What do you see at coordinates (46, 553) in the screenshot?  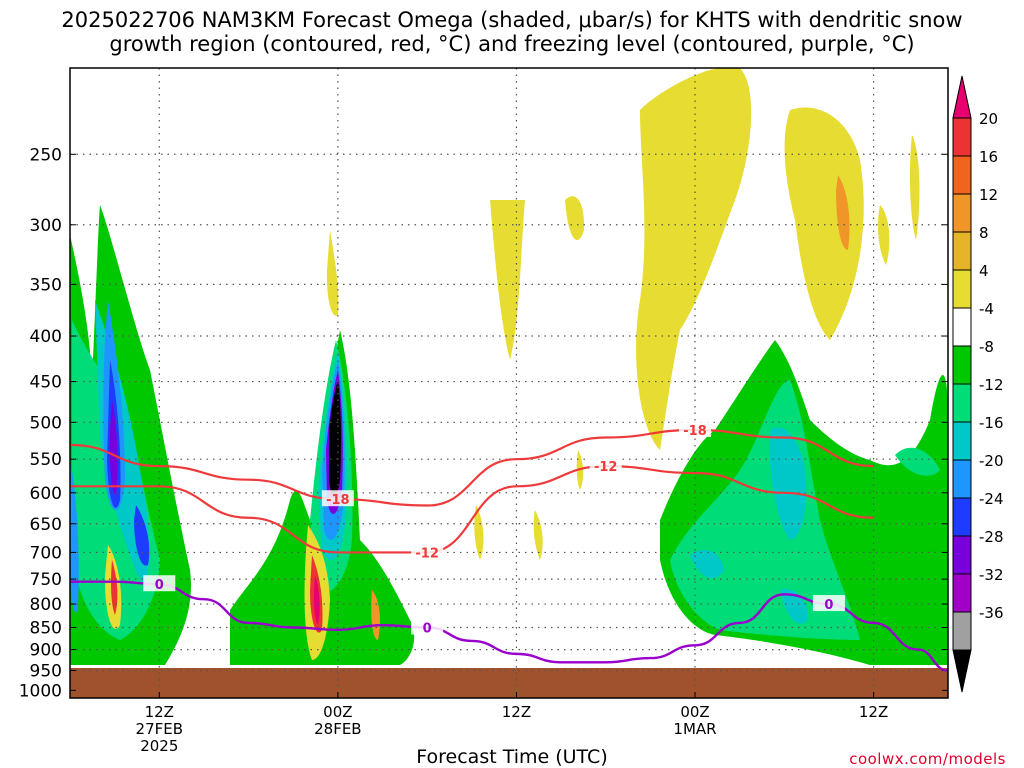 I see `y-tick-label: 700` at bounding box center [46, 553].